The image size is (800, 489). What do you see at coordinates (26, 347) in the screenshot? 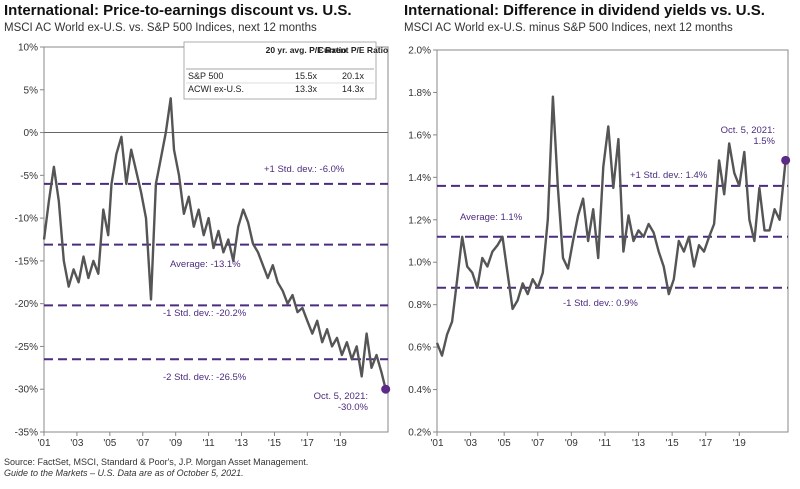
I see `chart1-y-tick-label: -25%` at bounding box center [26, 347].